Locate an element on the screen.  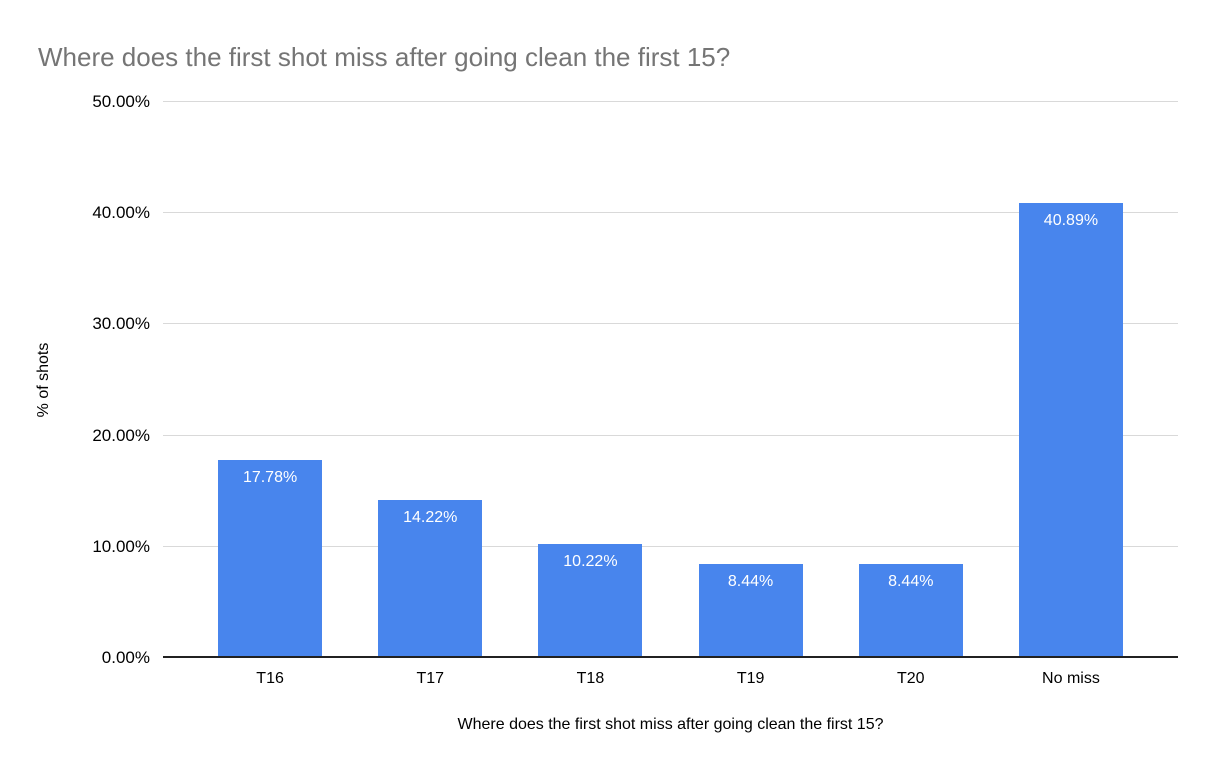
category-slot: 40.89% No miss is located at coordinates (1071, 394).